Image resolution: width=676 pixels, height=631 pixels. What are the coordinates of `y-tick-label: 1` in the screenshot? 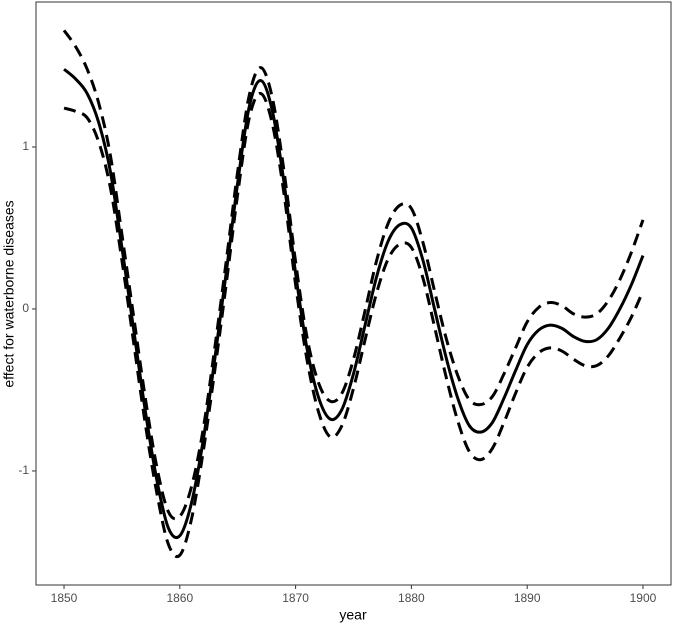 It's located at (25, 146).